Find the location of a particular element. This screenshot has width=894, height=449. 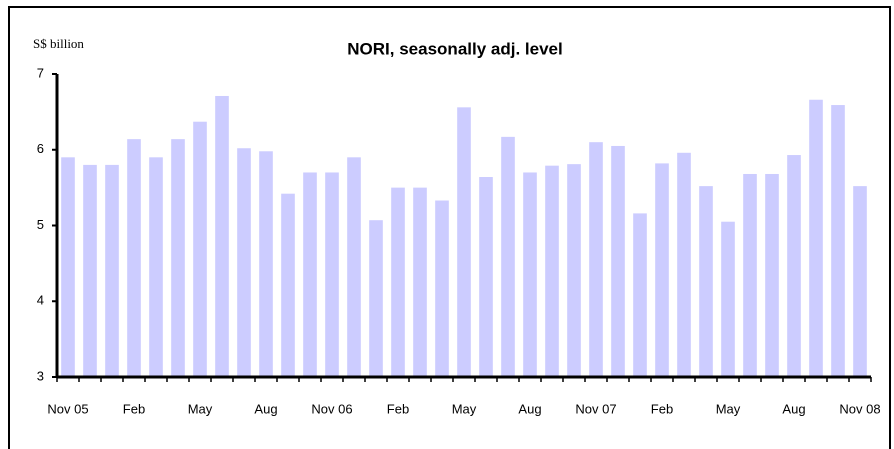

y-tick-label: 7 is located at coordinates (40, 72).